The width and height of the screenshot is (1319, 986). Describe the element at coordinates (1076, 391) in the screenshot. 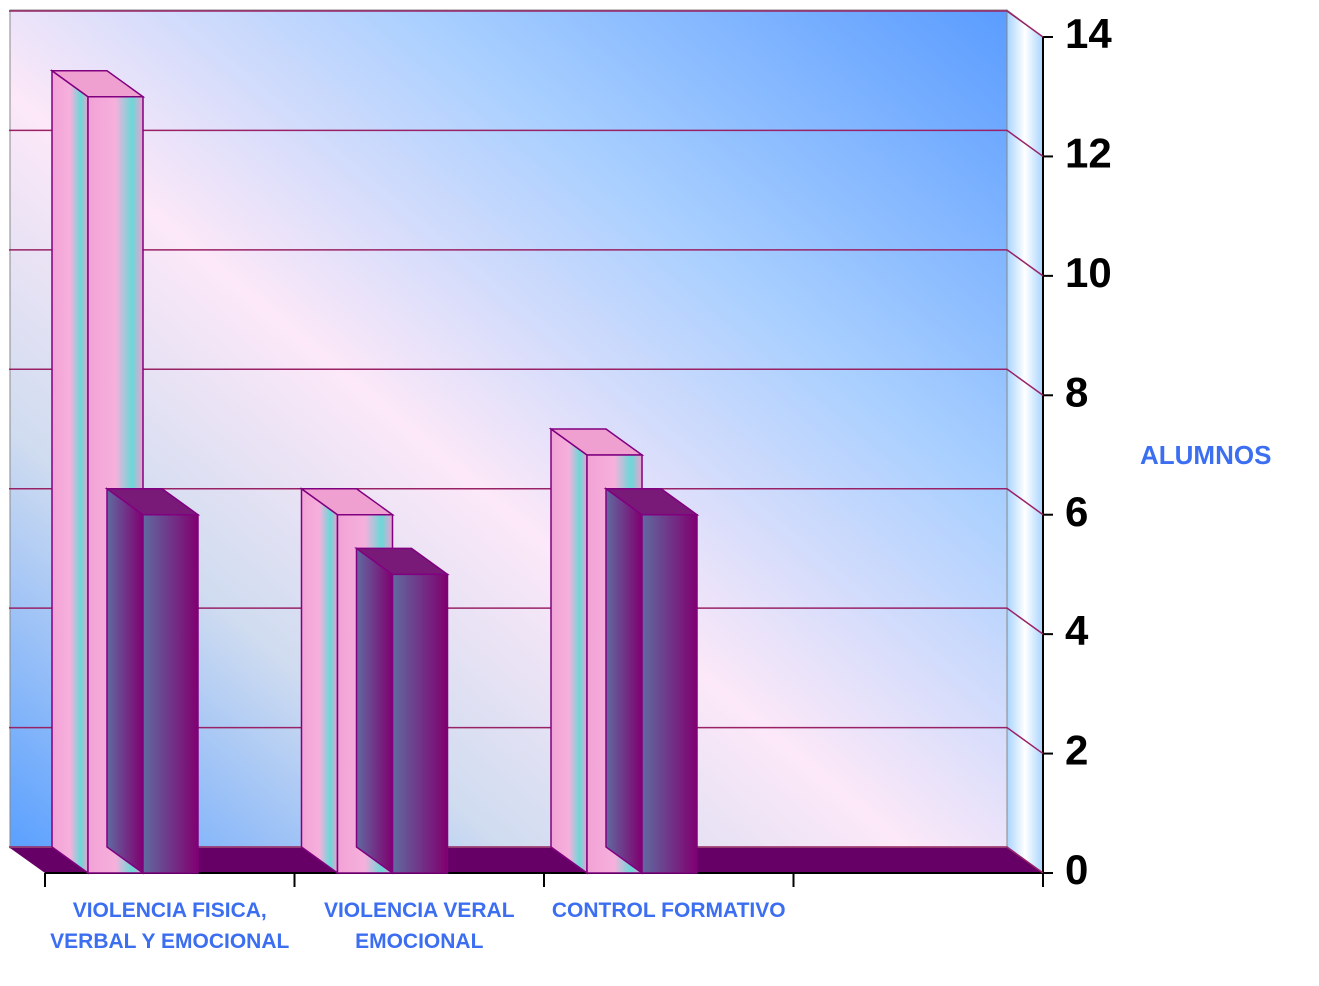

I see `y-tick-label: 8` at that location.